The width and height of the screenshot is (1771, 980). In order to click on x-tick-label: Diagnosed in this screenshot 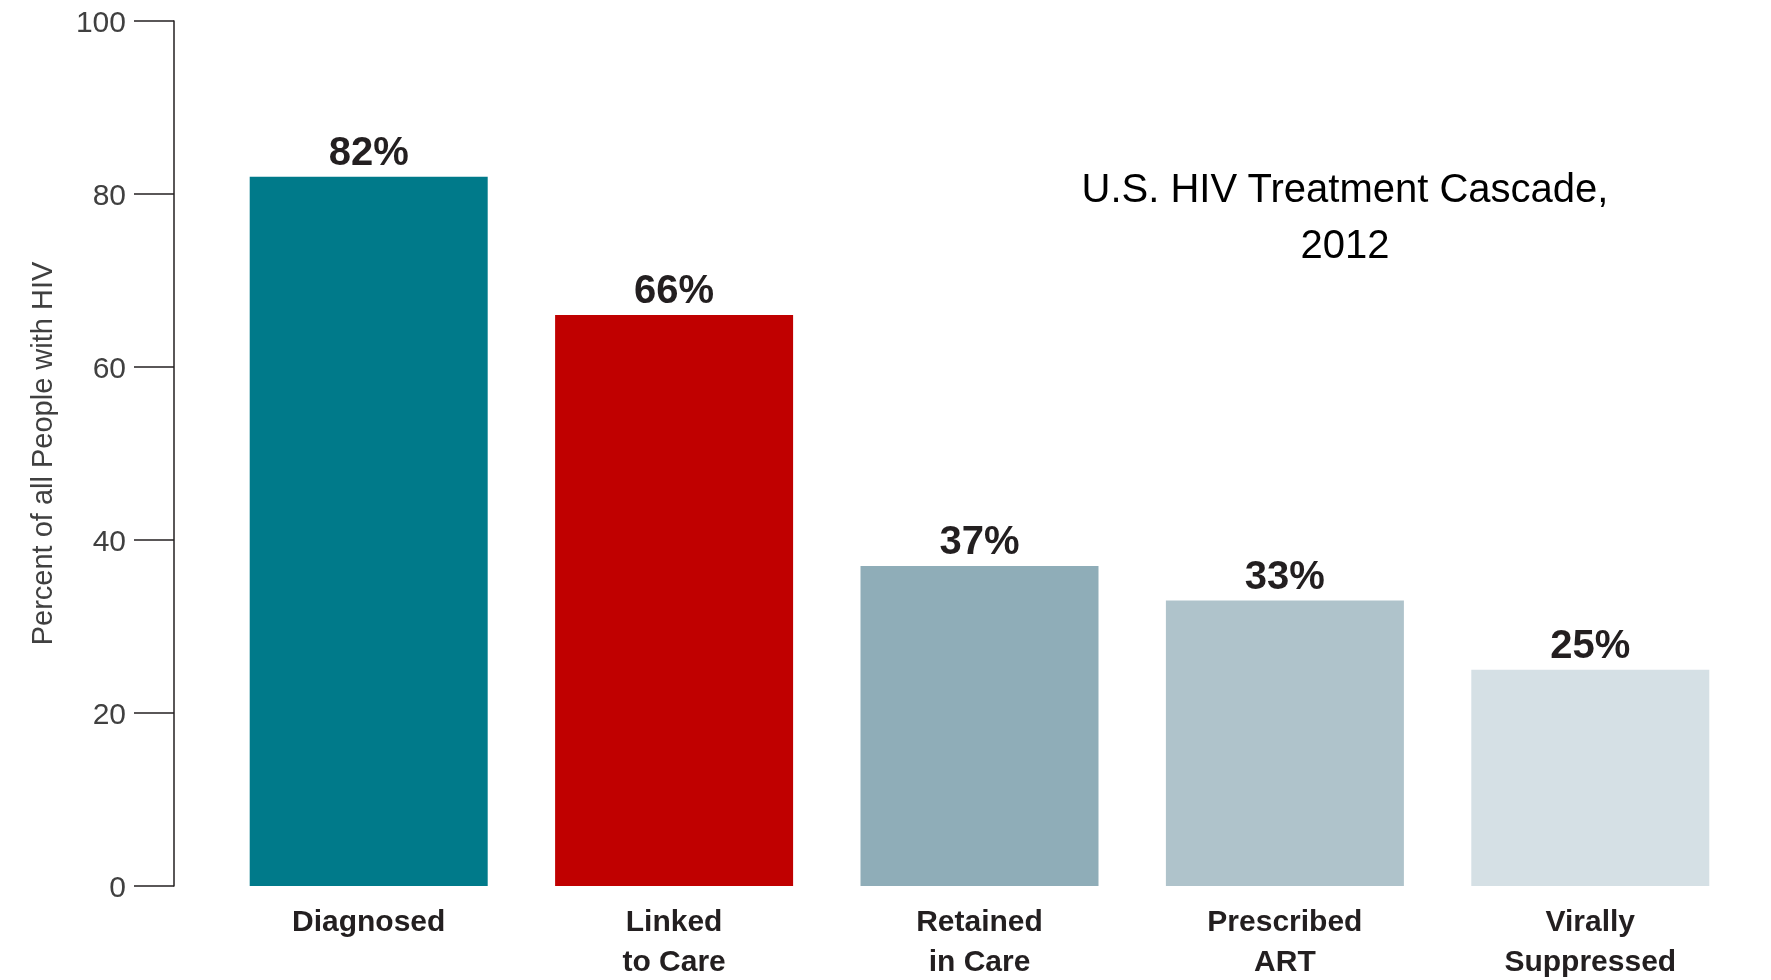, I will do `click(369, 920)`.